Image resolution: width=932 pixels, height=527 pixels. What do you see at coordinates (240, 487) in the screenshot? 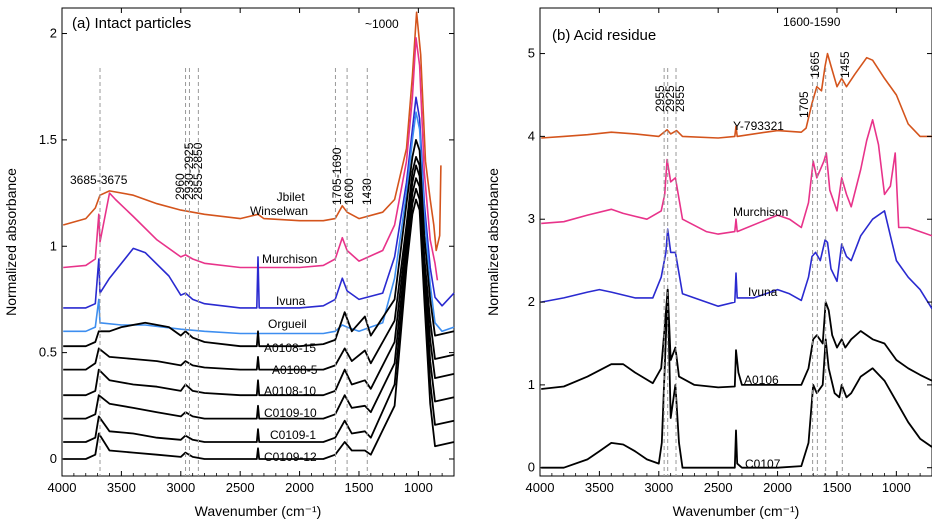
I see `x-tick-label-2500-a: 2500` at bounding box center [240, 487].